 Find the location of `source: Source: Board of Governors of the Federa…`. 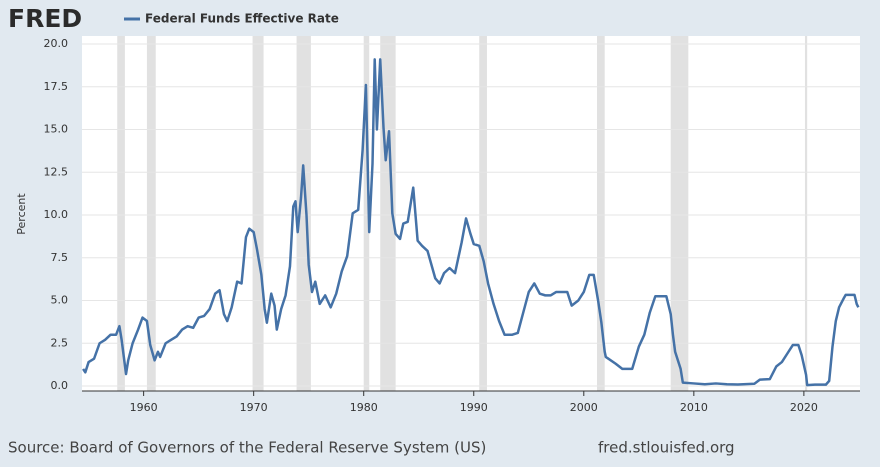

source: Source: Board of Governors of the Federa… is located at coordinates (247, 448).